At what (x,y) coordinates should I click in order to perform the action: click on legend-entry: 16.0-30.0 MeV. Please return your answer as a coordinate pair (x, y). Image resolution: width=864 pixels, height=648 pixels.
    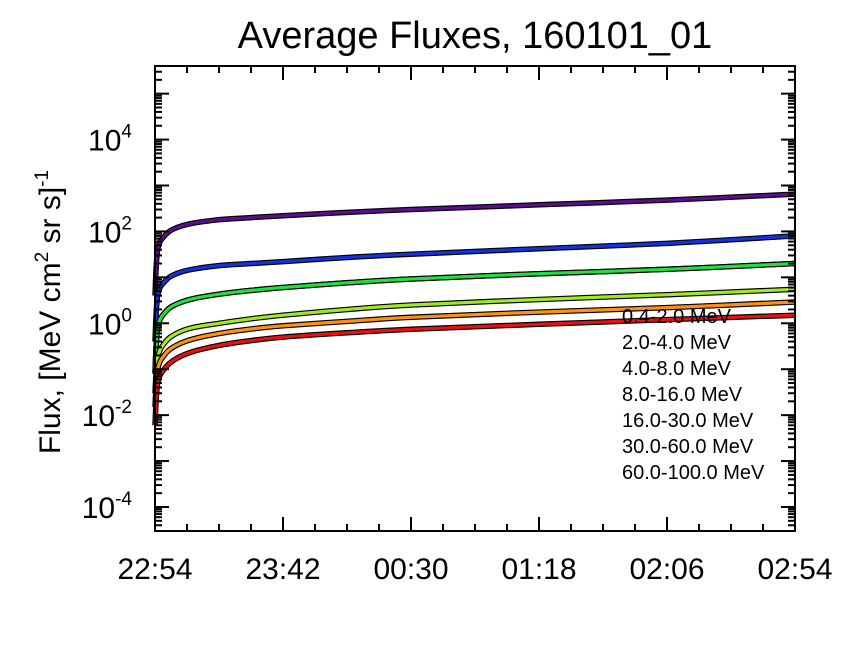
    Looking at the image, I should click on (688, 421).